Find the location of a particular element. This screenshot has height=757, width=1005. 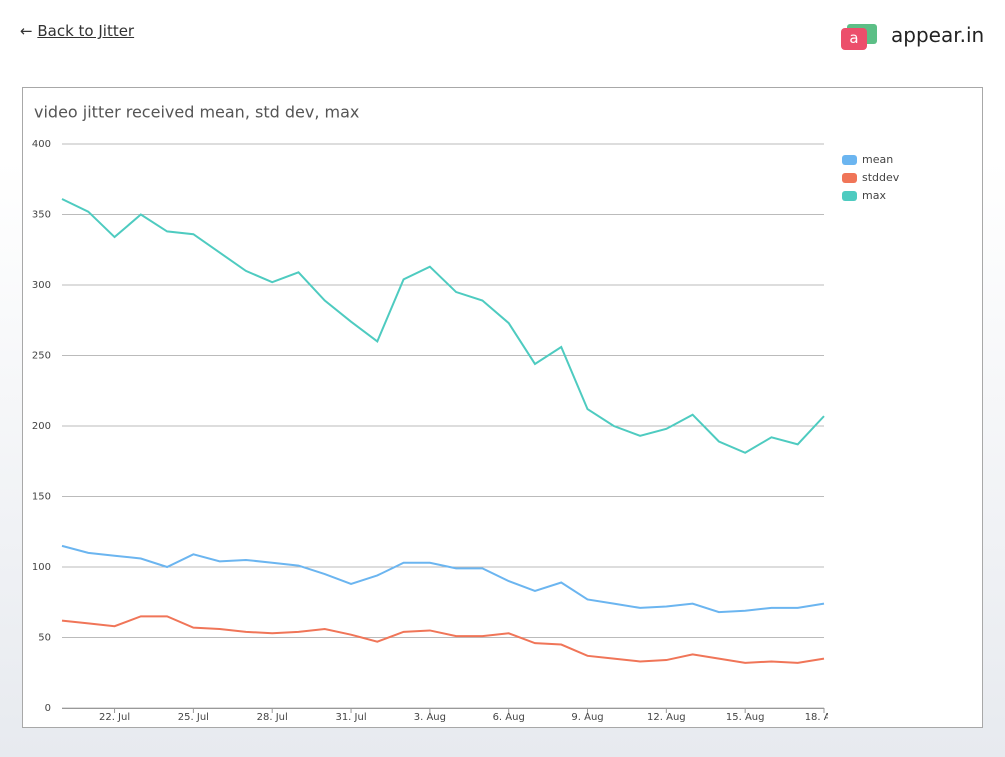

y-tick-label: 150 is located at coordinates (41, 497).